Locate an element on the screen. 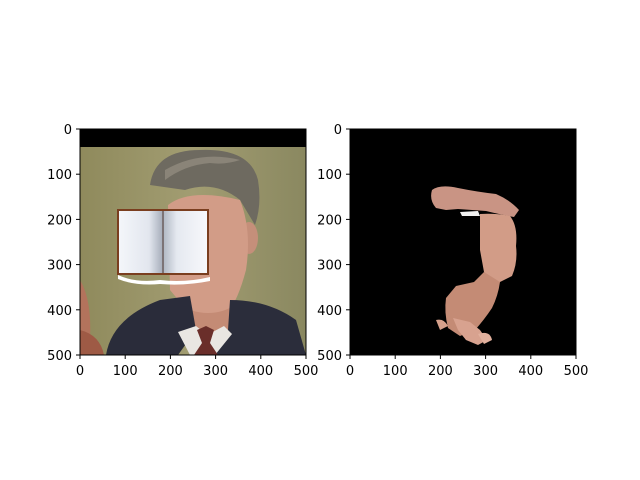 The width and height of the screenshot is (640, 480). right-y-tick-label: 100 is located at coordinates (329, 175).